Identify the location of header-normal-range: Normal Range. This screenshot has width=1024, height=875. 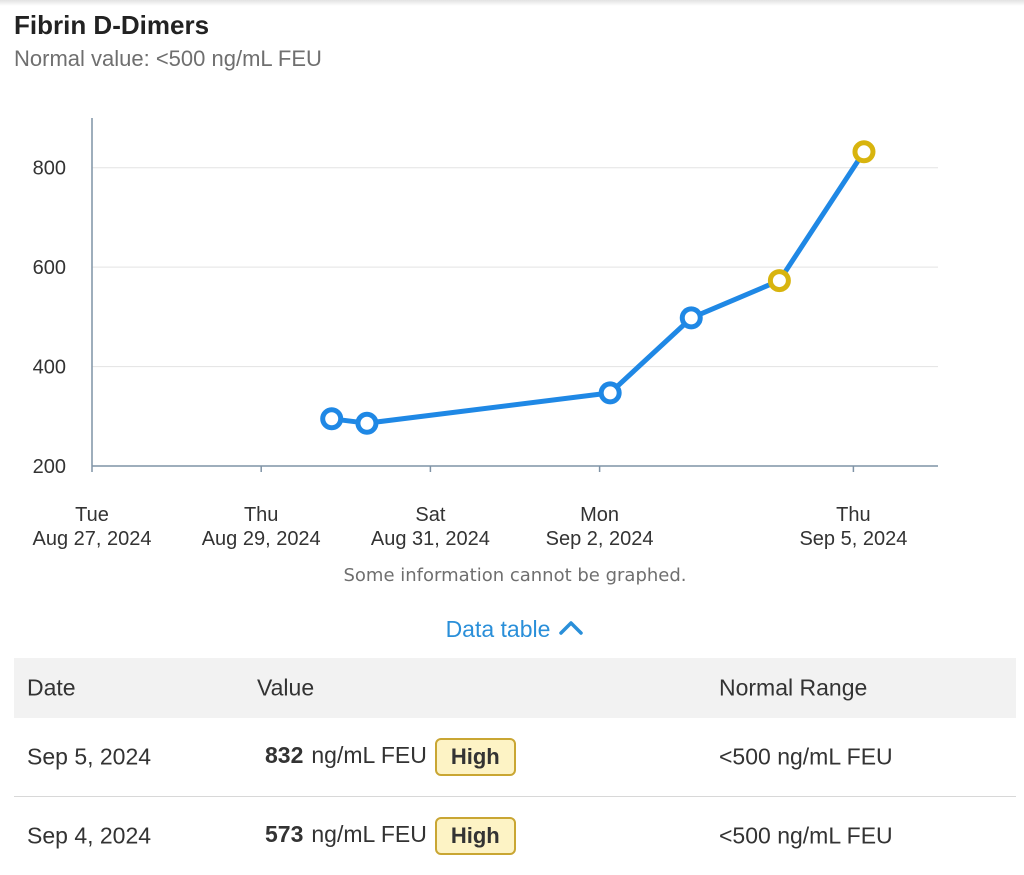
(793, 687).